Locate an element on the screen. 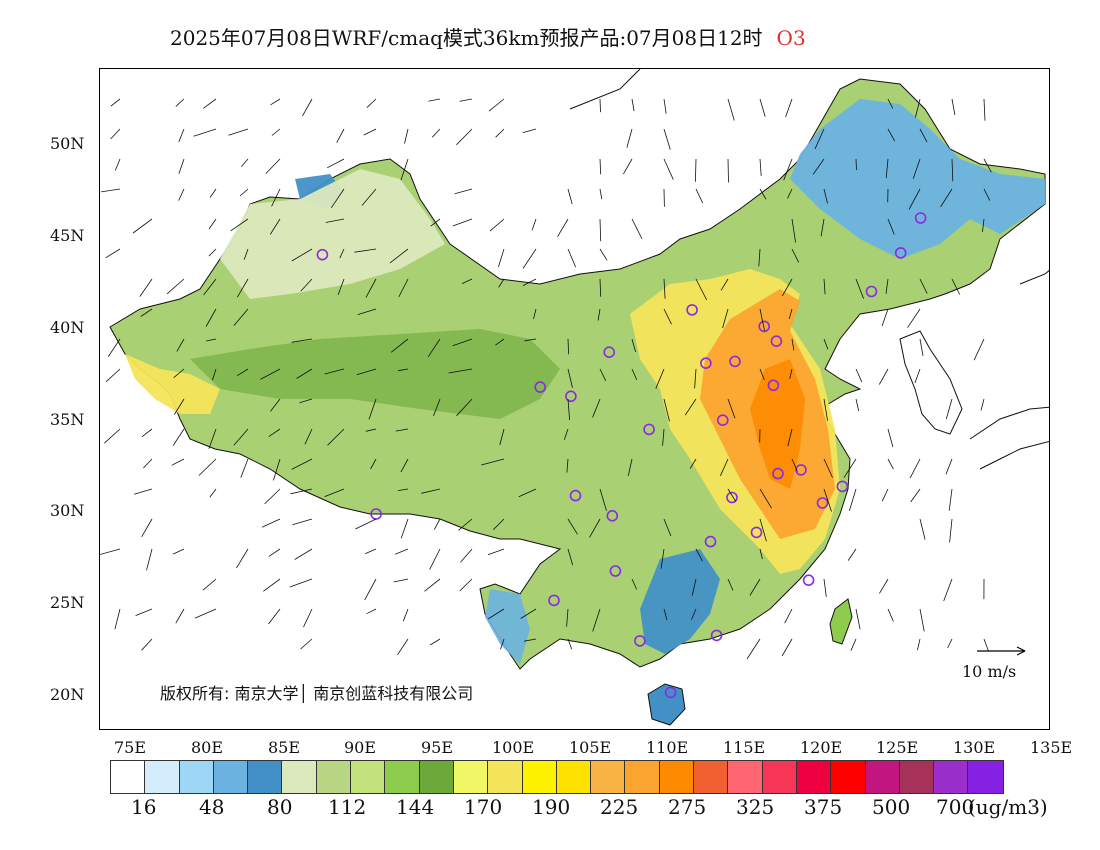  species-label: O3 is located at coordinates (791, 38).